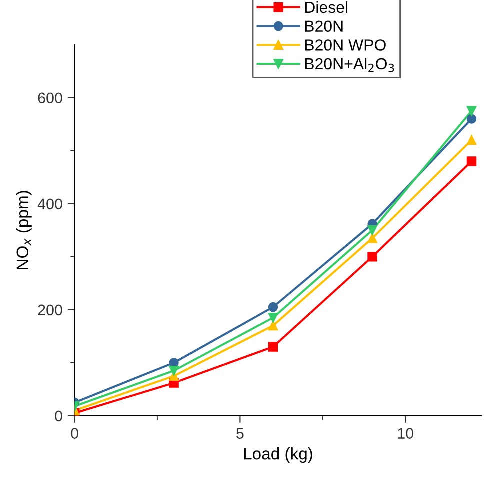 This screenshot has width=489, height=477. I want to click on legend-label: B20N+Al$_{2}$O$_{3}$, so click(349, 65).